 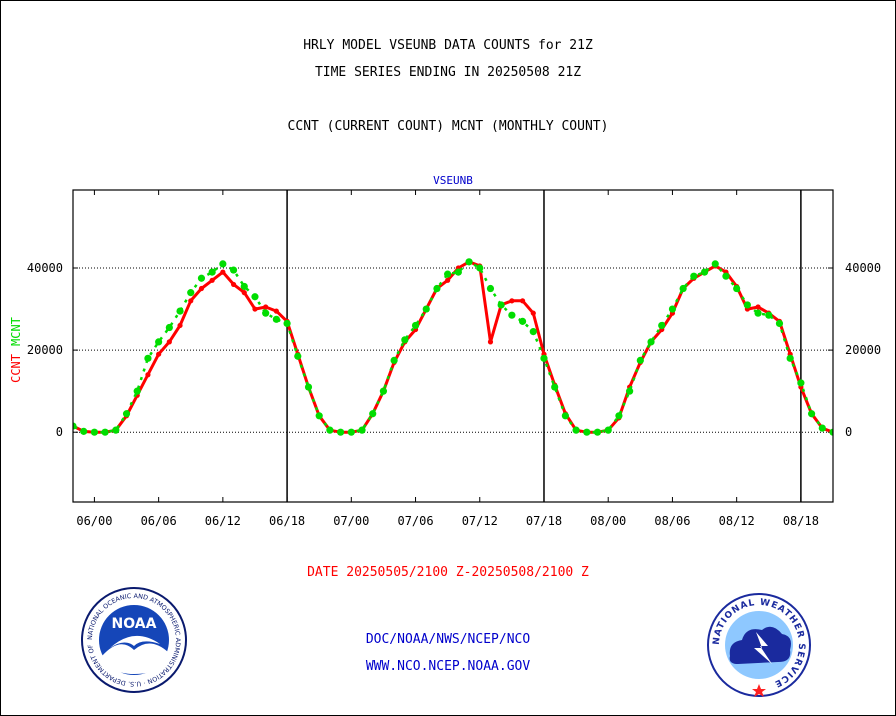 I want to click on x-tick-label: 06/00, so click(x=94, y=521).